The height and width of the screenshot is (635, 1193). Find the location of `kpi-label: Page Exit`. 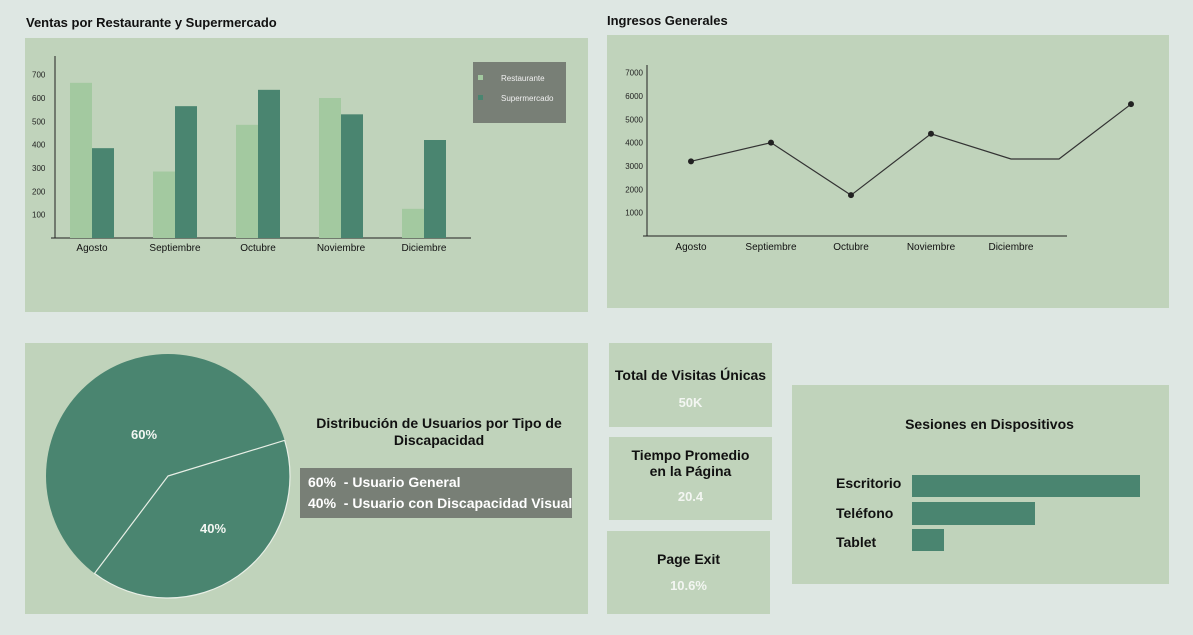

kpi-label: Page Exit is located at coordinates (688, 559).